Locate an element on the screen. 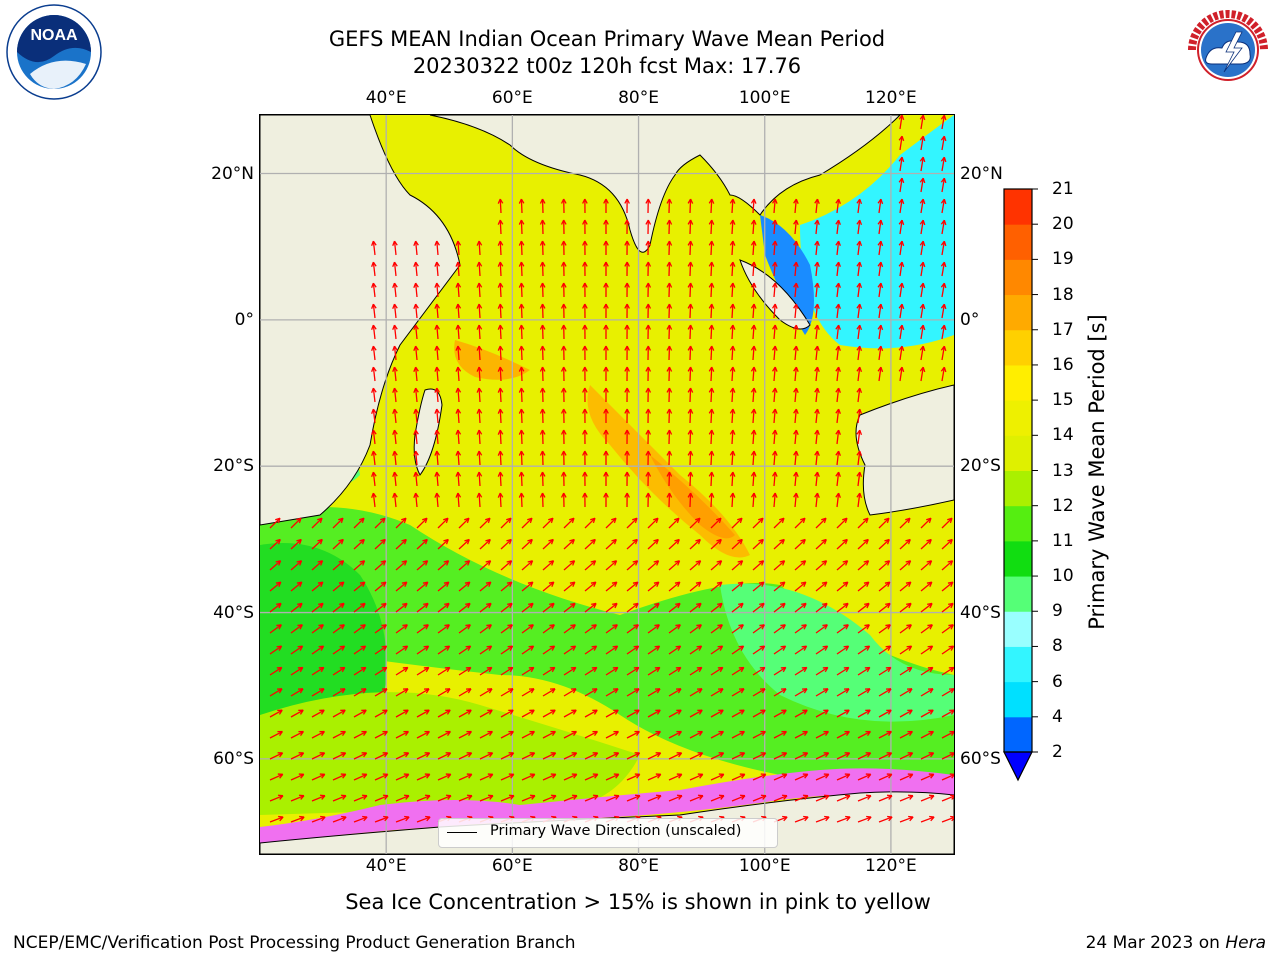  colorbar-tick-label: 19 is located at coordinates (1063, 259).